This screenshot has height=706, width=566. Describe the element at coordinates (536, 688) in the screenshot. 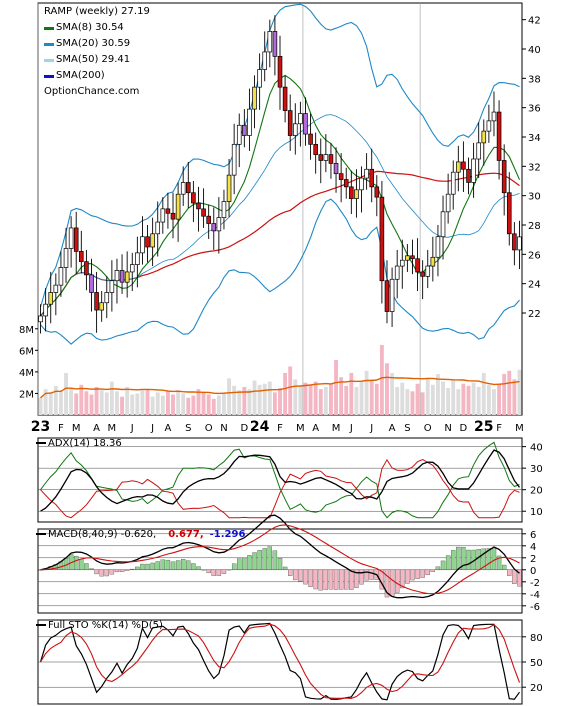

I see `sto-tick-label: 20` at that location.